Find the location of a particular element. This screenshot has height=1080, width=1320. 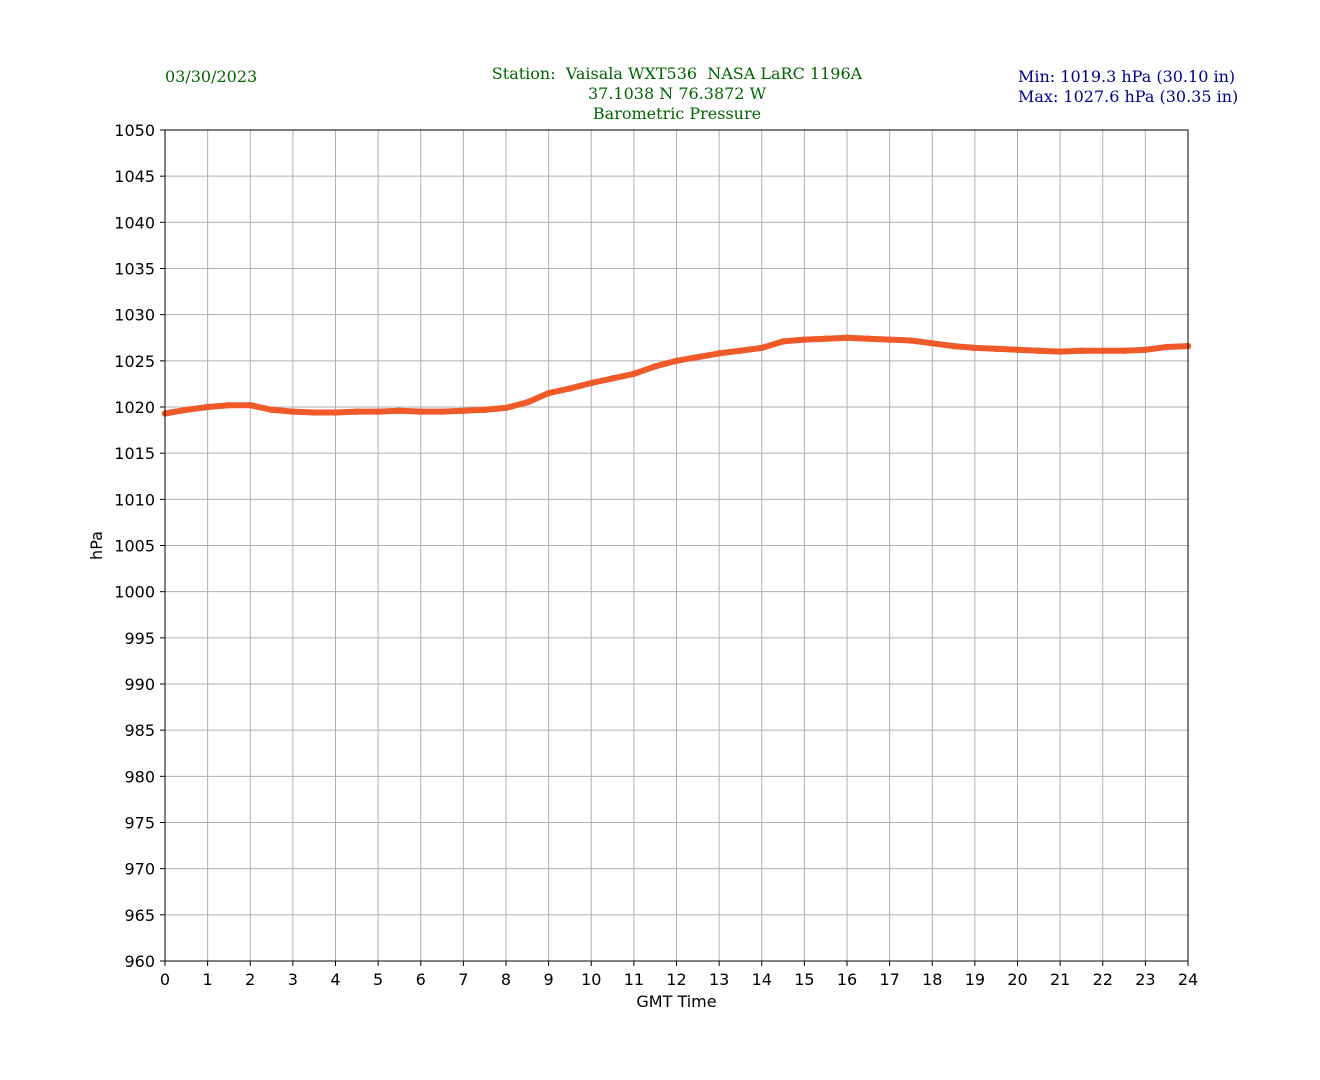

x-tick-label: 11 is located at coordinates (634, 979).